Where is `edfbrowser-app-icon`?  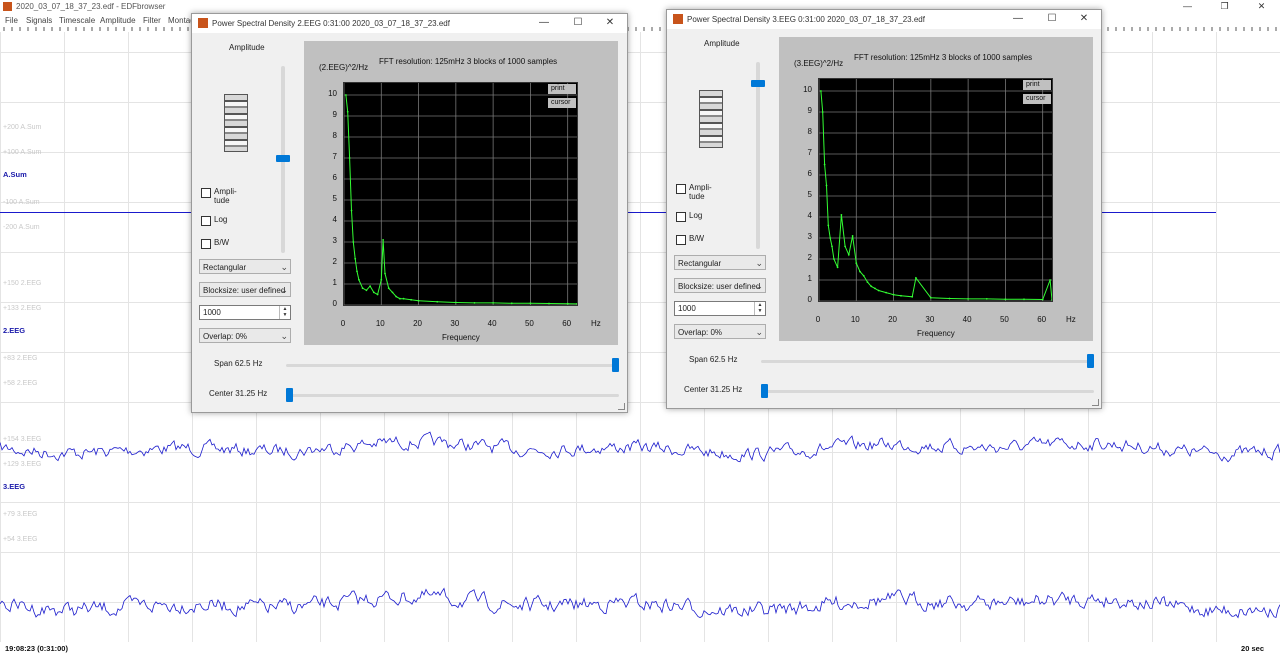
edfbrowser-app-icon is located at coordinates (7, 6).